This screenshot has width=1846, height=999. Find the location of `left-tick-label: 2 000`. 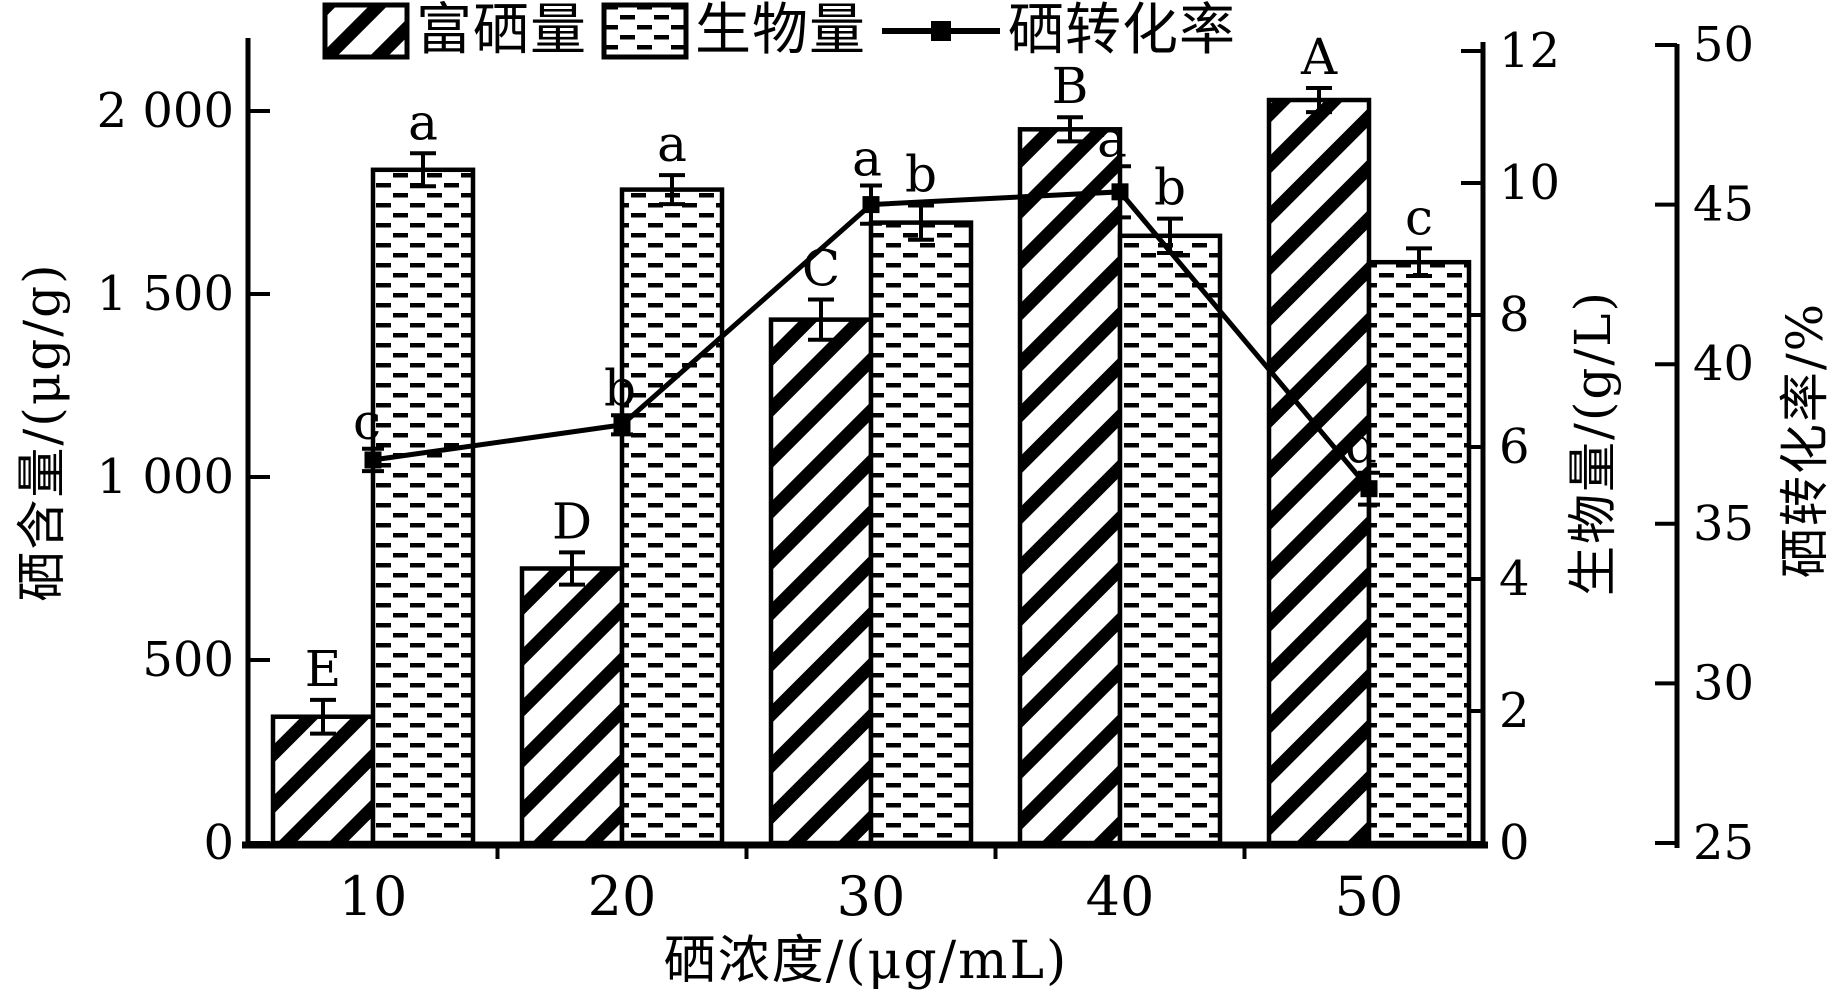

left-tick-label: 2 000 is located at coordinates (165, 111).